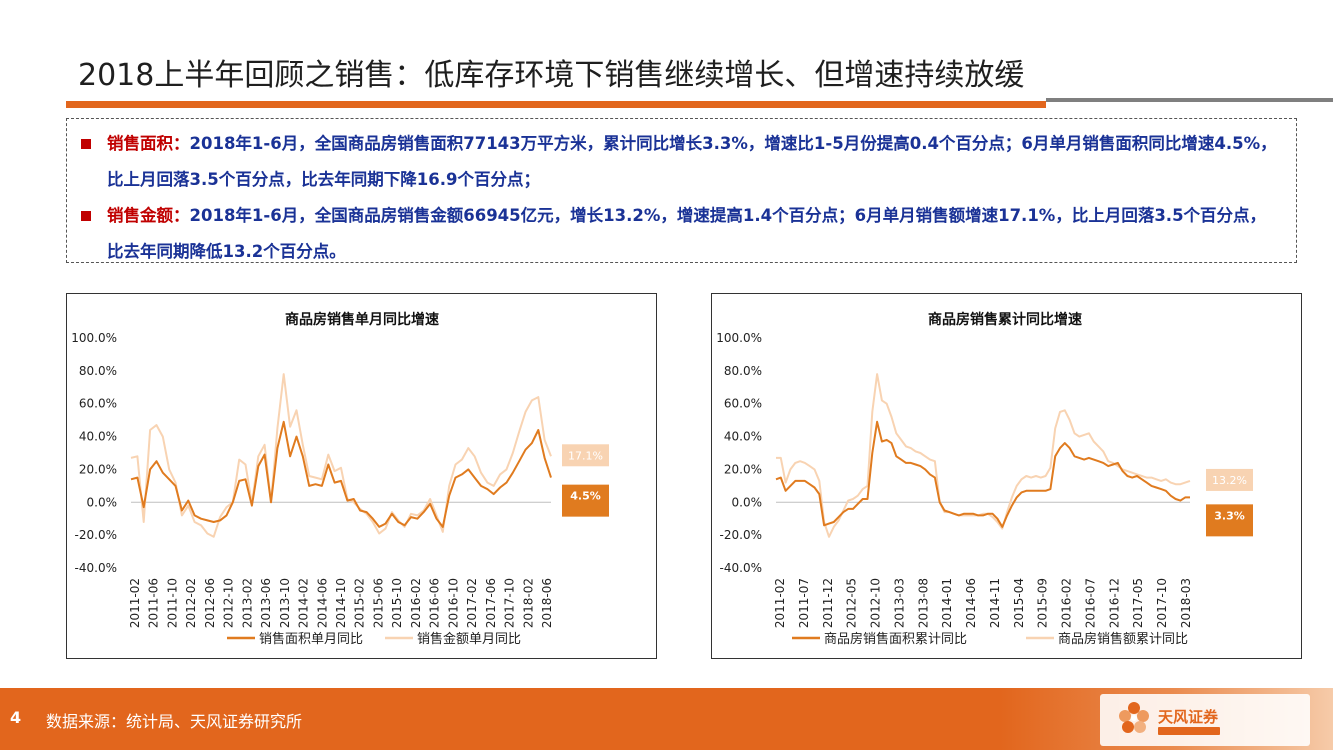 The height and width of the screenshot is (750, 1333). What do you see at coordinates (16, 717) in the screenshot?
I see `page-number: 4` at bounding box center [16, 717].